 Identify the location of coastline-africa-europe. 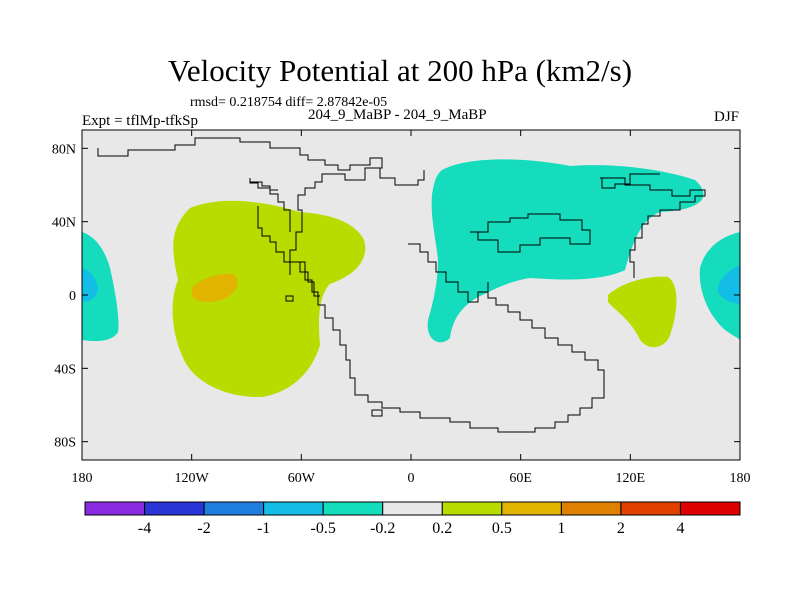
(448, 273).